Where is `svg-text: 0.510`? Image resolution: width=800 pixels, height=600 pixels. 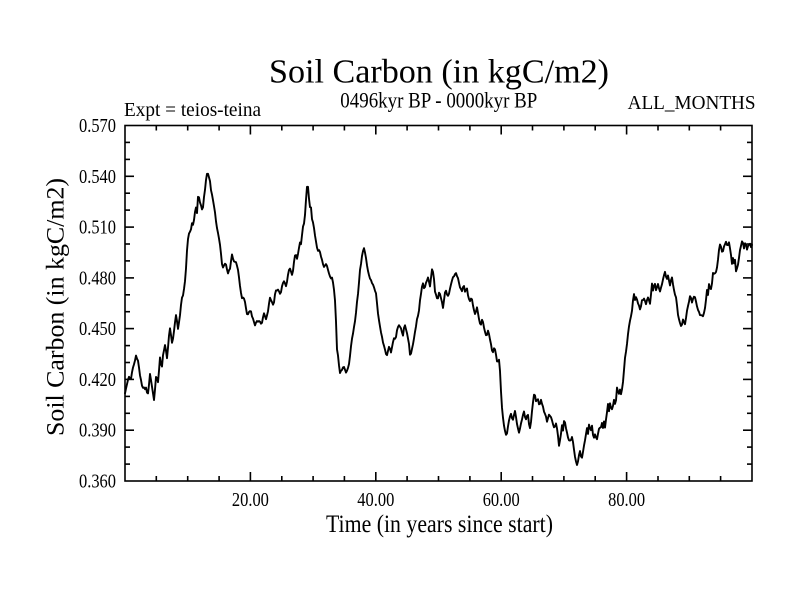
svg-text: 0.510 is located at coordinates (97, 228).